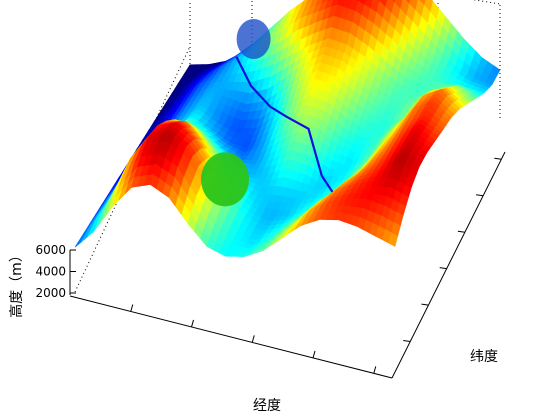 The image size is (560, 420). I want to click on route-path, so click(284, 124).